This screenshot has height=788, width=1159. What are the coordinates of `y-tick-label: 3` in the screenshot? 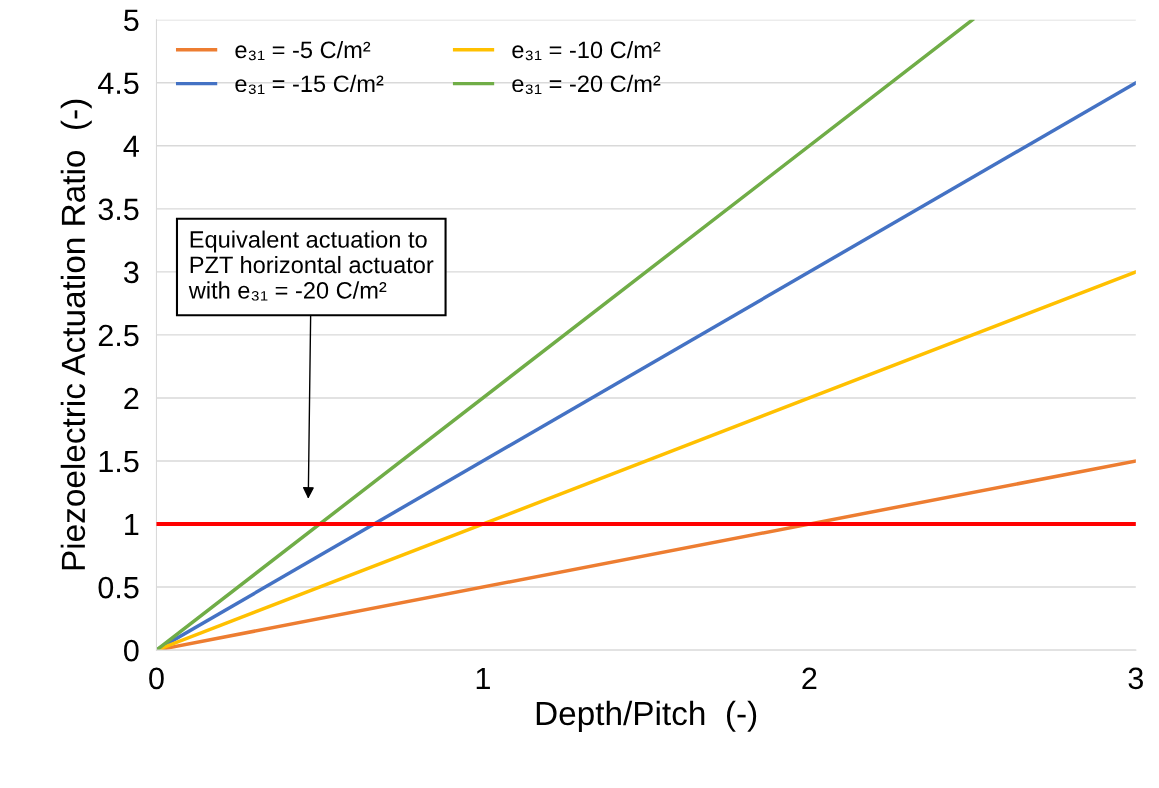 It's located at (131, 272).